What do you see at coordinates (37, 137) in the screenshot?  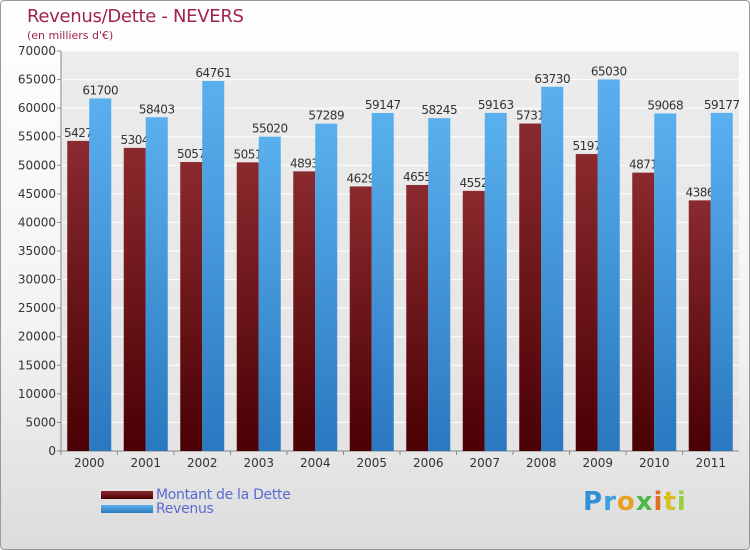 I see `y-tick-label: 55000` at bounding box center [37, 137].